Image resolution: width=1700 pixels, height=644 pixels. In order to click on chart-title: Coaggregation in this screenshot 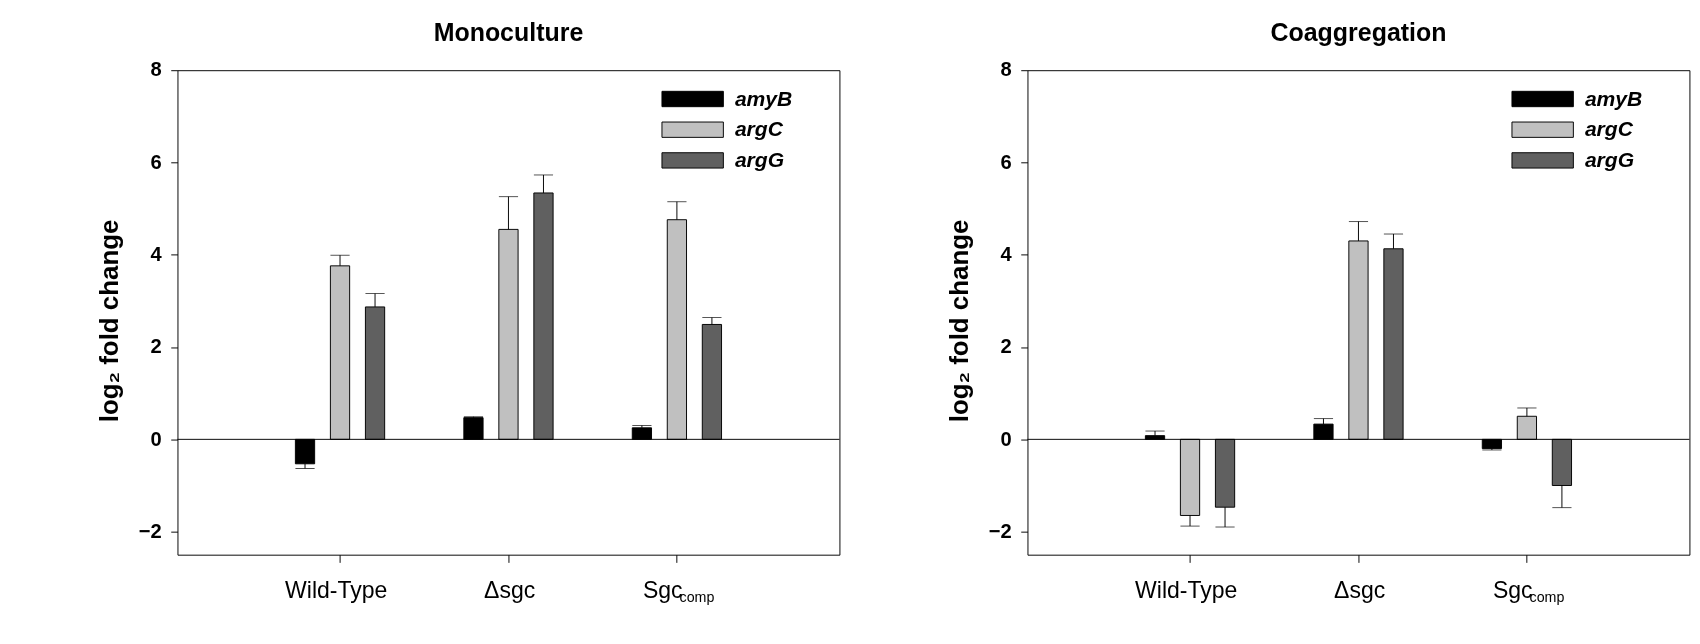, I will do `click(1358, 32)`.